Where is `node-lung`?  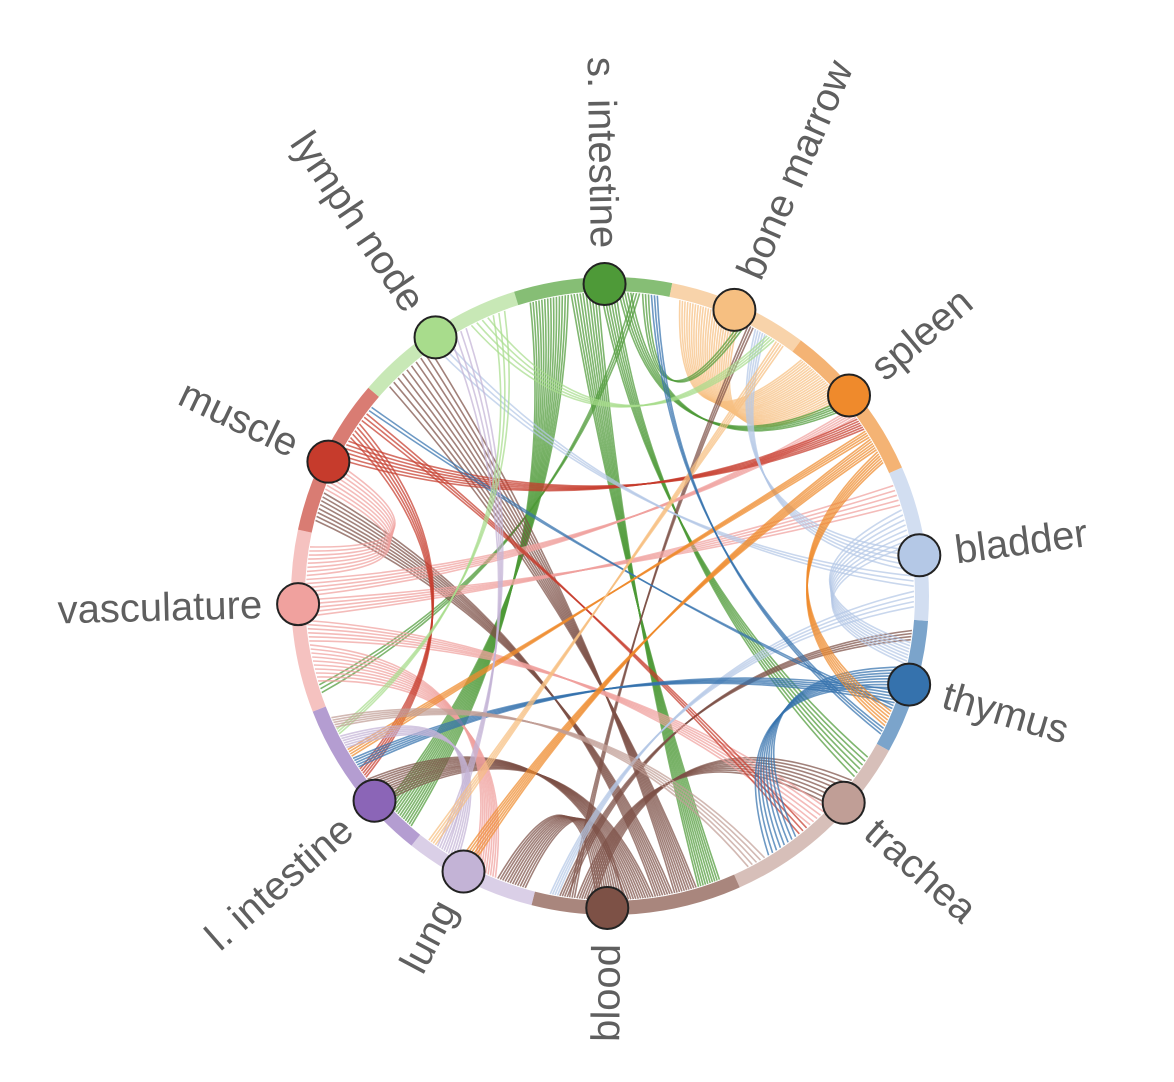
node-lung is located at coordinates (463, 871).